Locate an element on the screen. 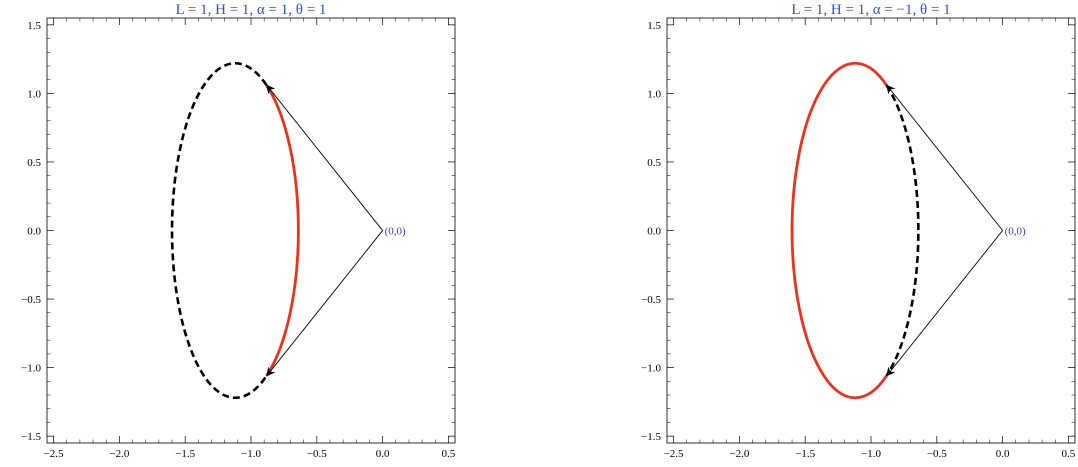 The image size is (1078, 467). chart-title: L = 1, H = 1, α = 1, θ = 1 is located at coordinates (251, 10).